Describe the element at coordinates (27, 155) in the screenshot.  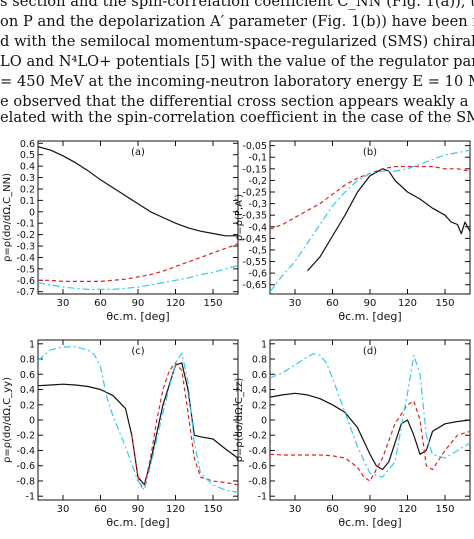
I see `y-tick-label: 0.5` at that location.